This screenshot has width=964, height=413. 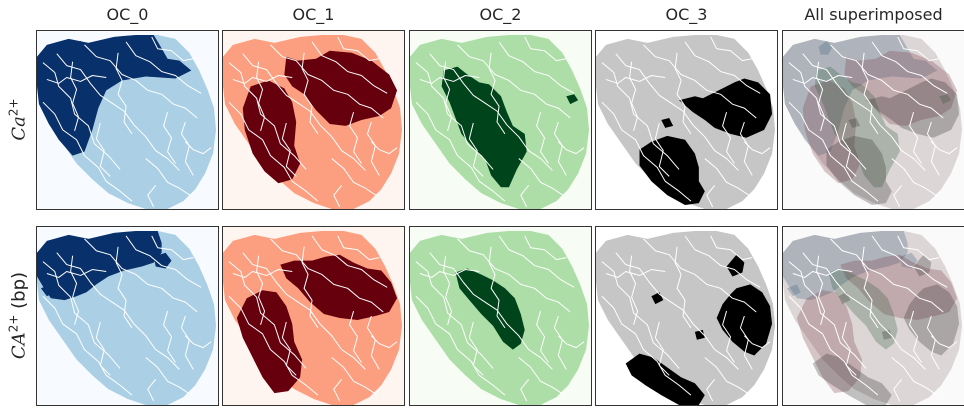 What do you see at coordinates (18, 315) in the screenshot?
I see `row-label-1: CA2+ (bp)` at bounding box center [18, 315].